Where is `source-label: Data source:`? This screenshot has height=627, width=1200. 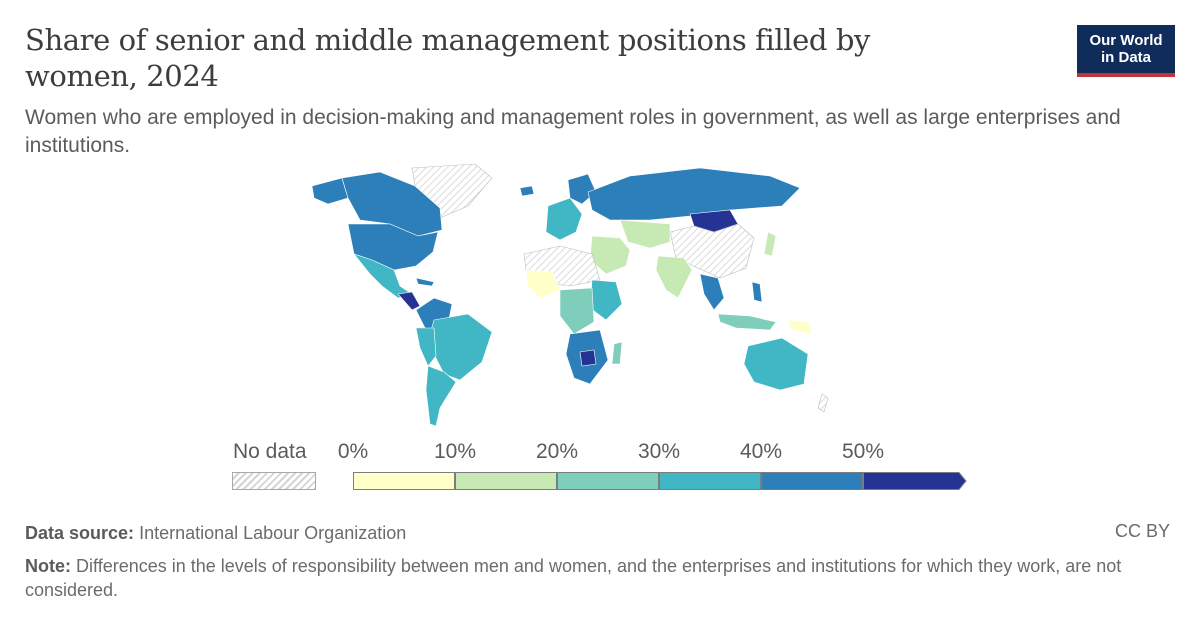 source-label: Data source: is located at coordinates (80, 533).